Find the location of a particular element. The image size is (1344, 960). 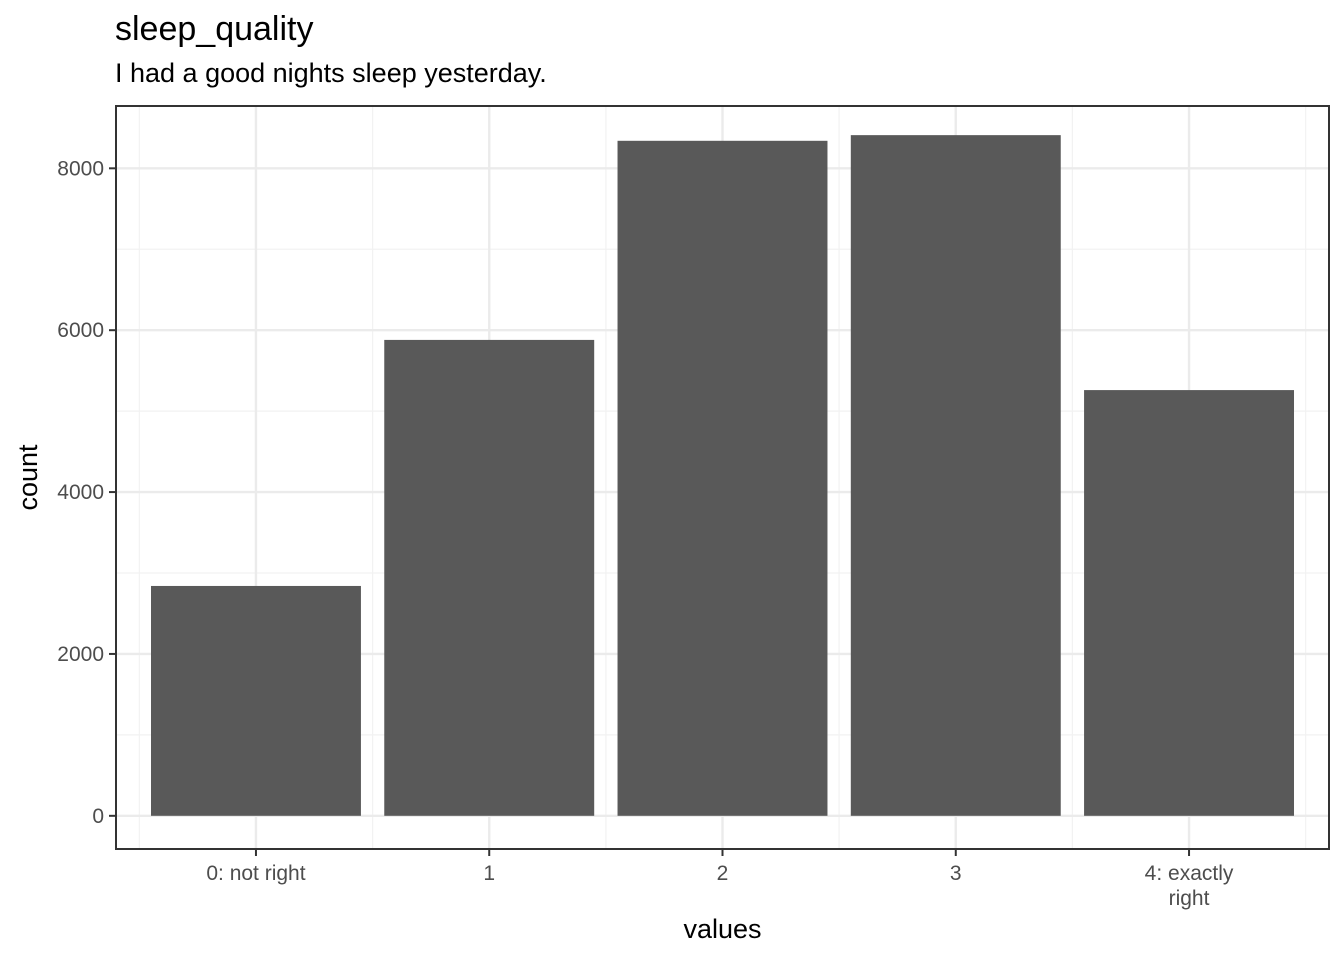

x-tick-label: 3 is located at coordinates (956, 873).